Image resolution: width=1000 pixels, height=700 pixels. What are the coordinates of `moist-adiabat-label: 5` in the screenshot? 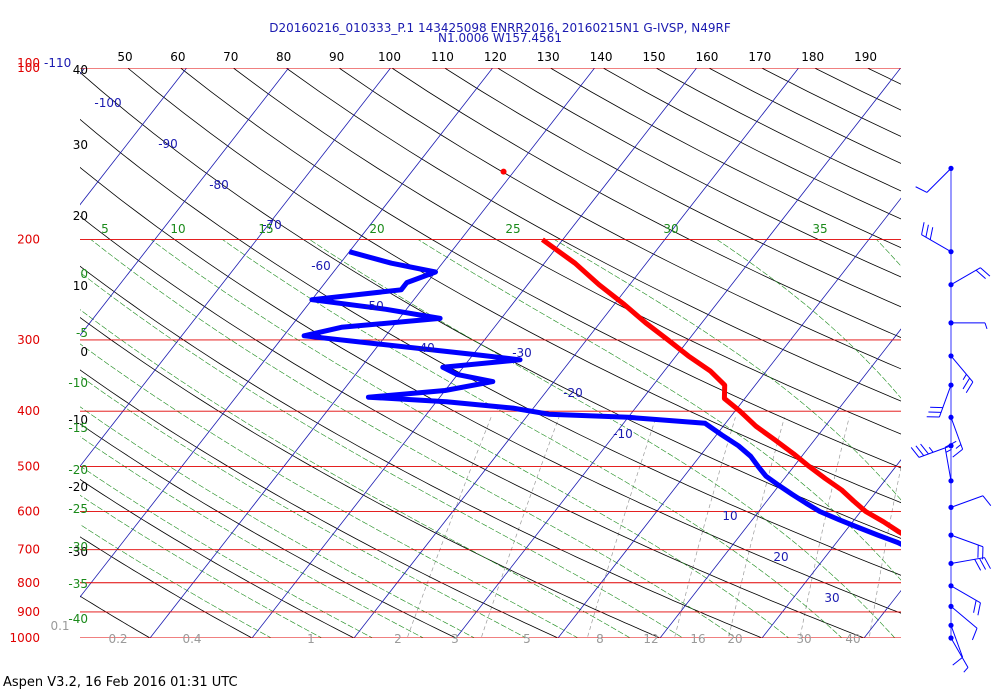 It's located at (105, 229).